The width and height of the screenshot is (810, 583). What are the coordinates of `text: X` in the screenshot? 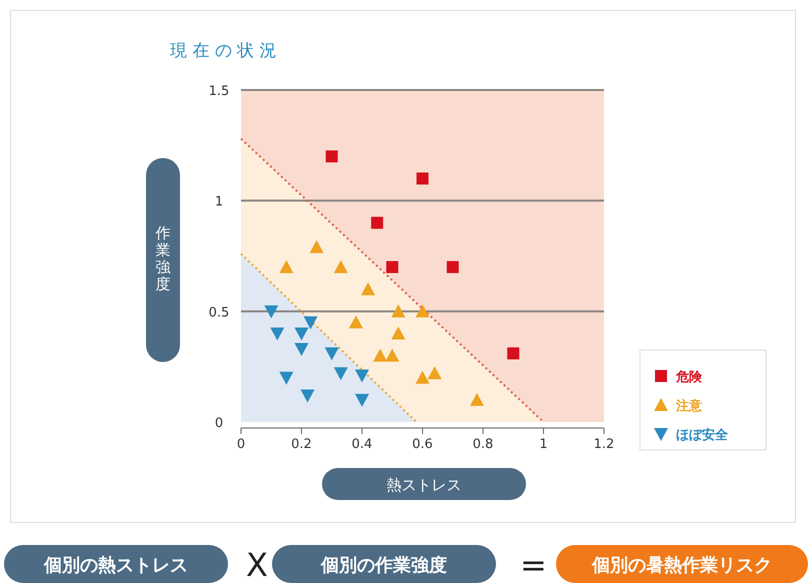 It's located at (257, 564).